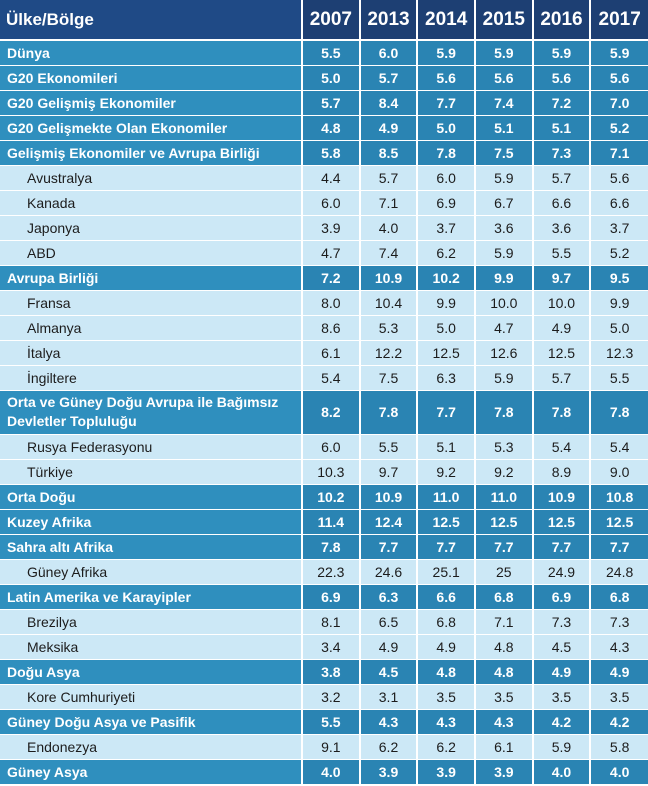 The width and height of the screenshot is (648, 786). I want to click on table-row-country: Kore Cumhuriyeti 3.2 3.1 3.5 3.5 3.5 3.5, so click(324, 697).